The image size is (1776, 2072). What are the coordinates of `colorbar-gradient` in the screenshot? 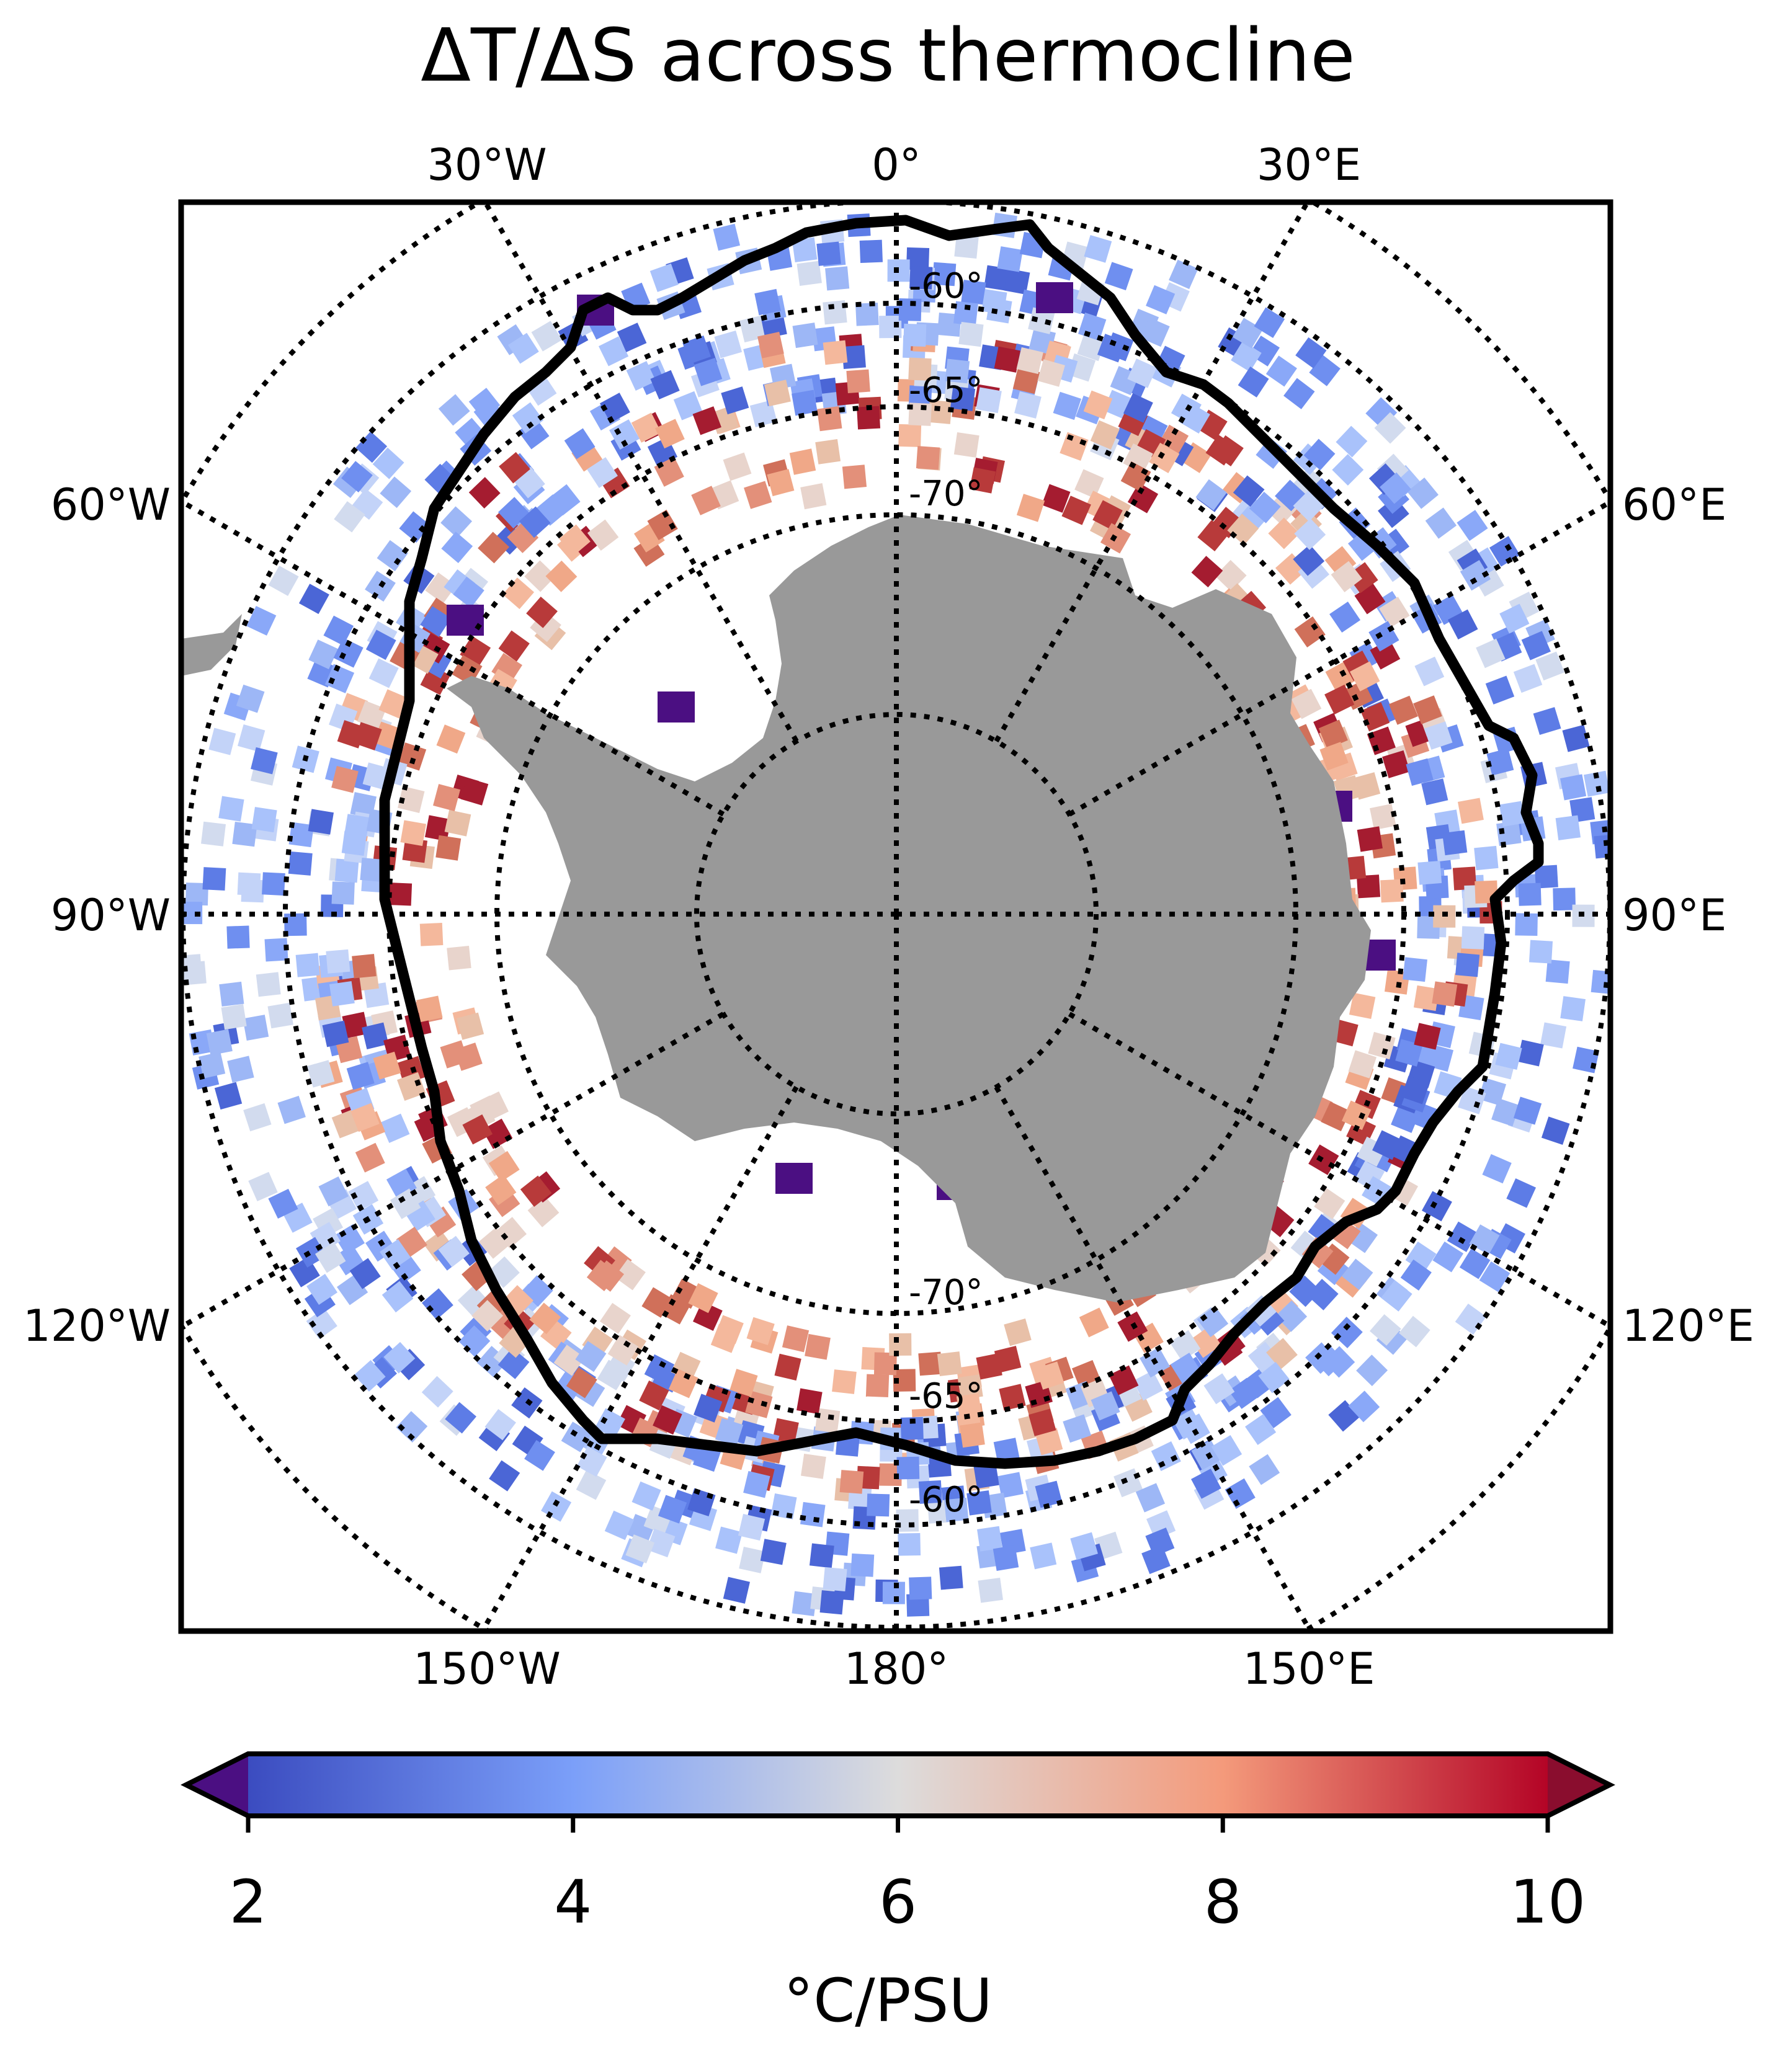 It's located at (898, 1785).